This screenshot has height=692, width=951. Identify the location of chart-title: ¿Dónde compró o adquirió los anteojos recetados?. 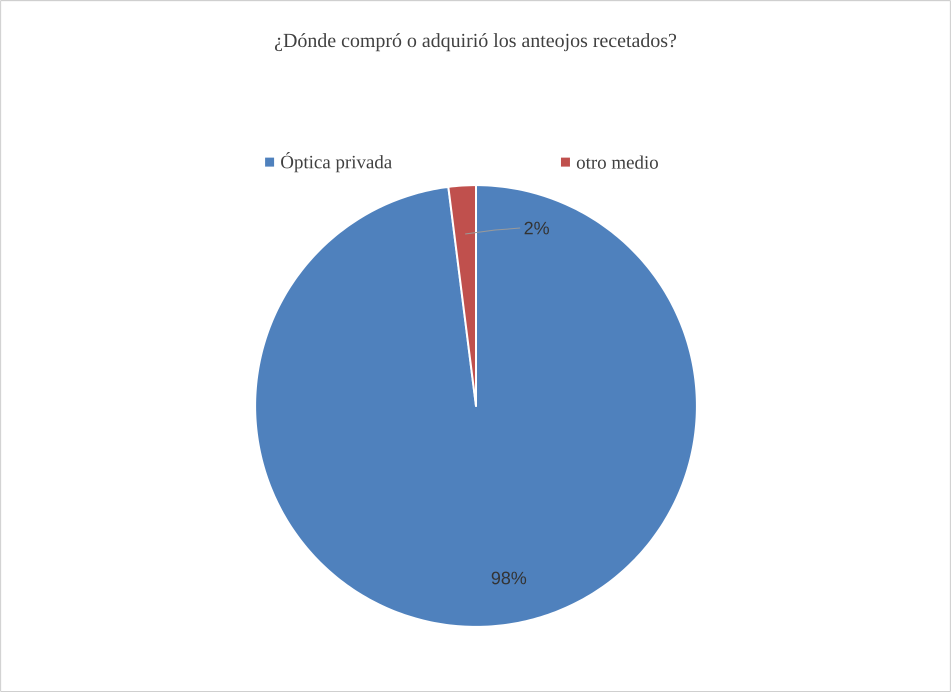
(475, 42).